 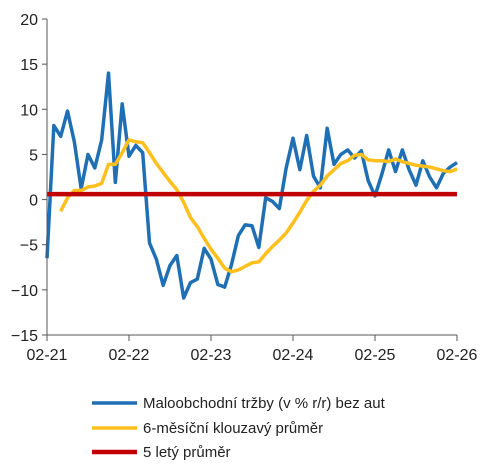 I want to click on x-tick-label: 02-24, so click(x=293, y=355).